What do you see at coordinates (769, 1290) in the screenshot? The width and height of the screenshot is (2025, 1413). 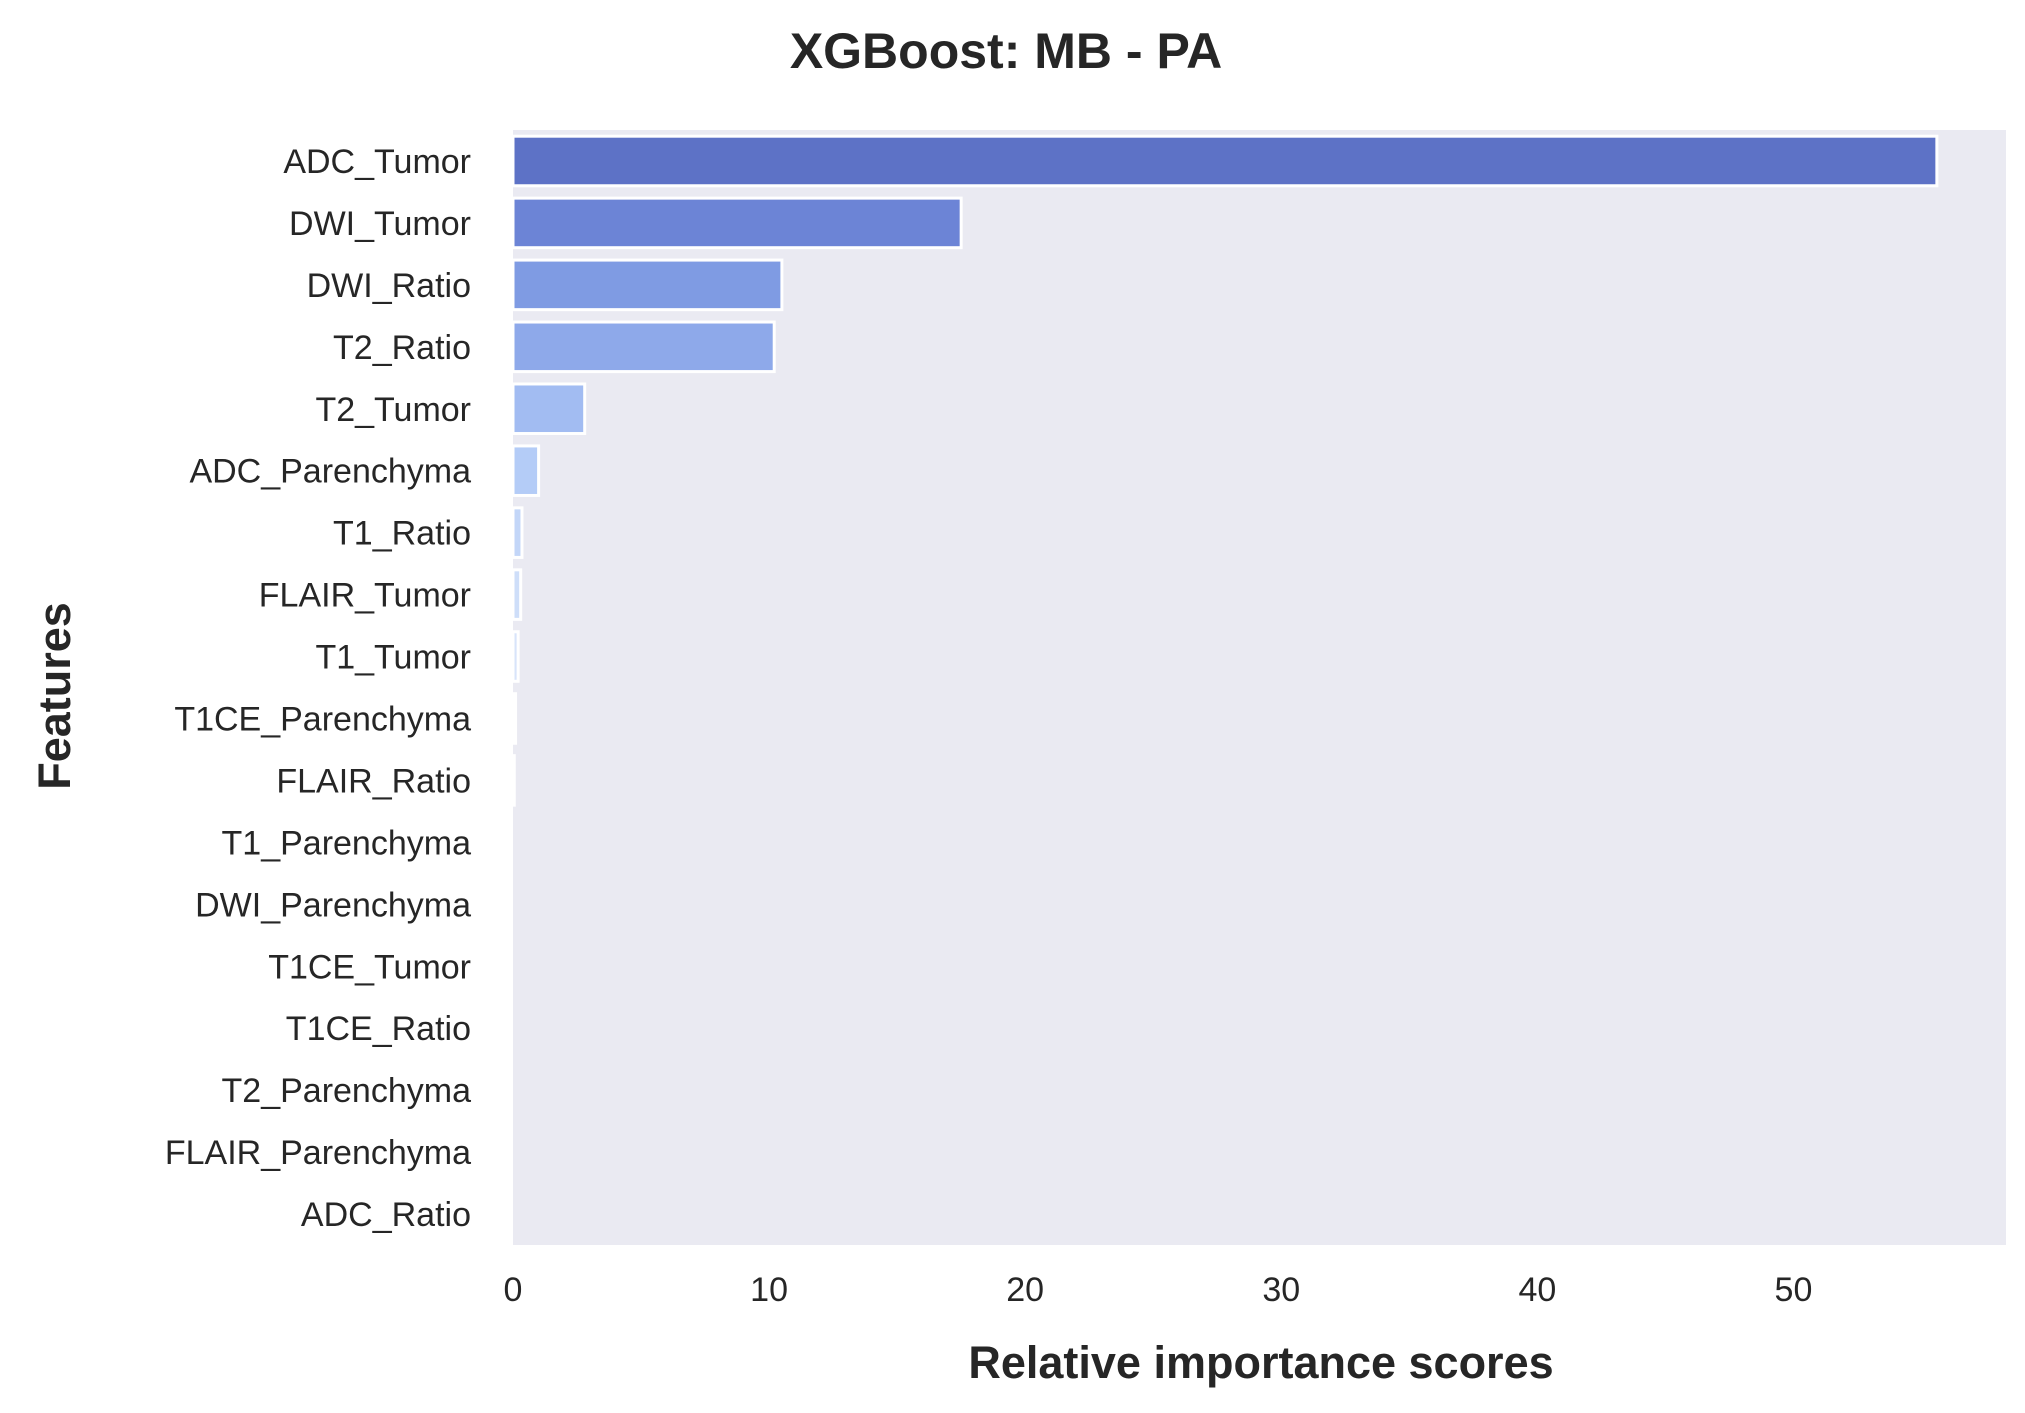 I see `x-tick-label: 10` at bounding box center [769, 1290].